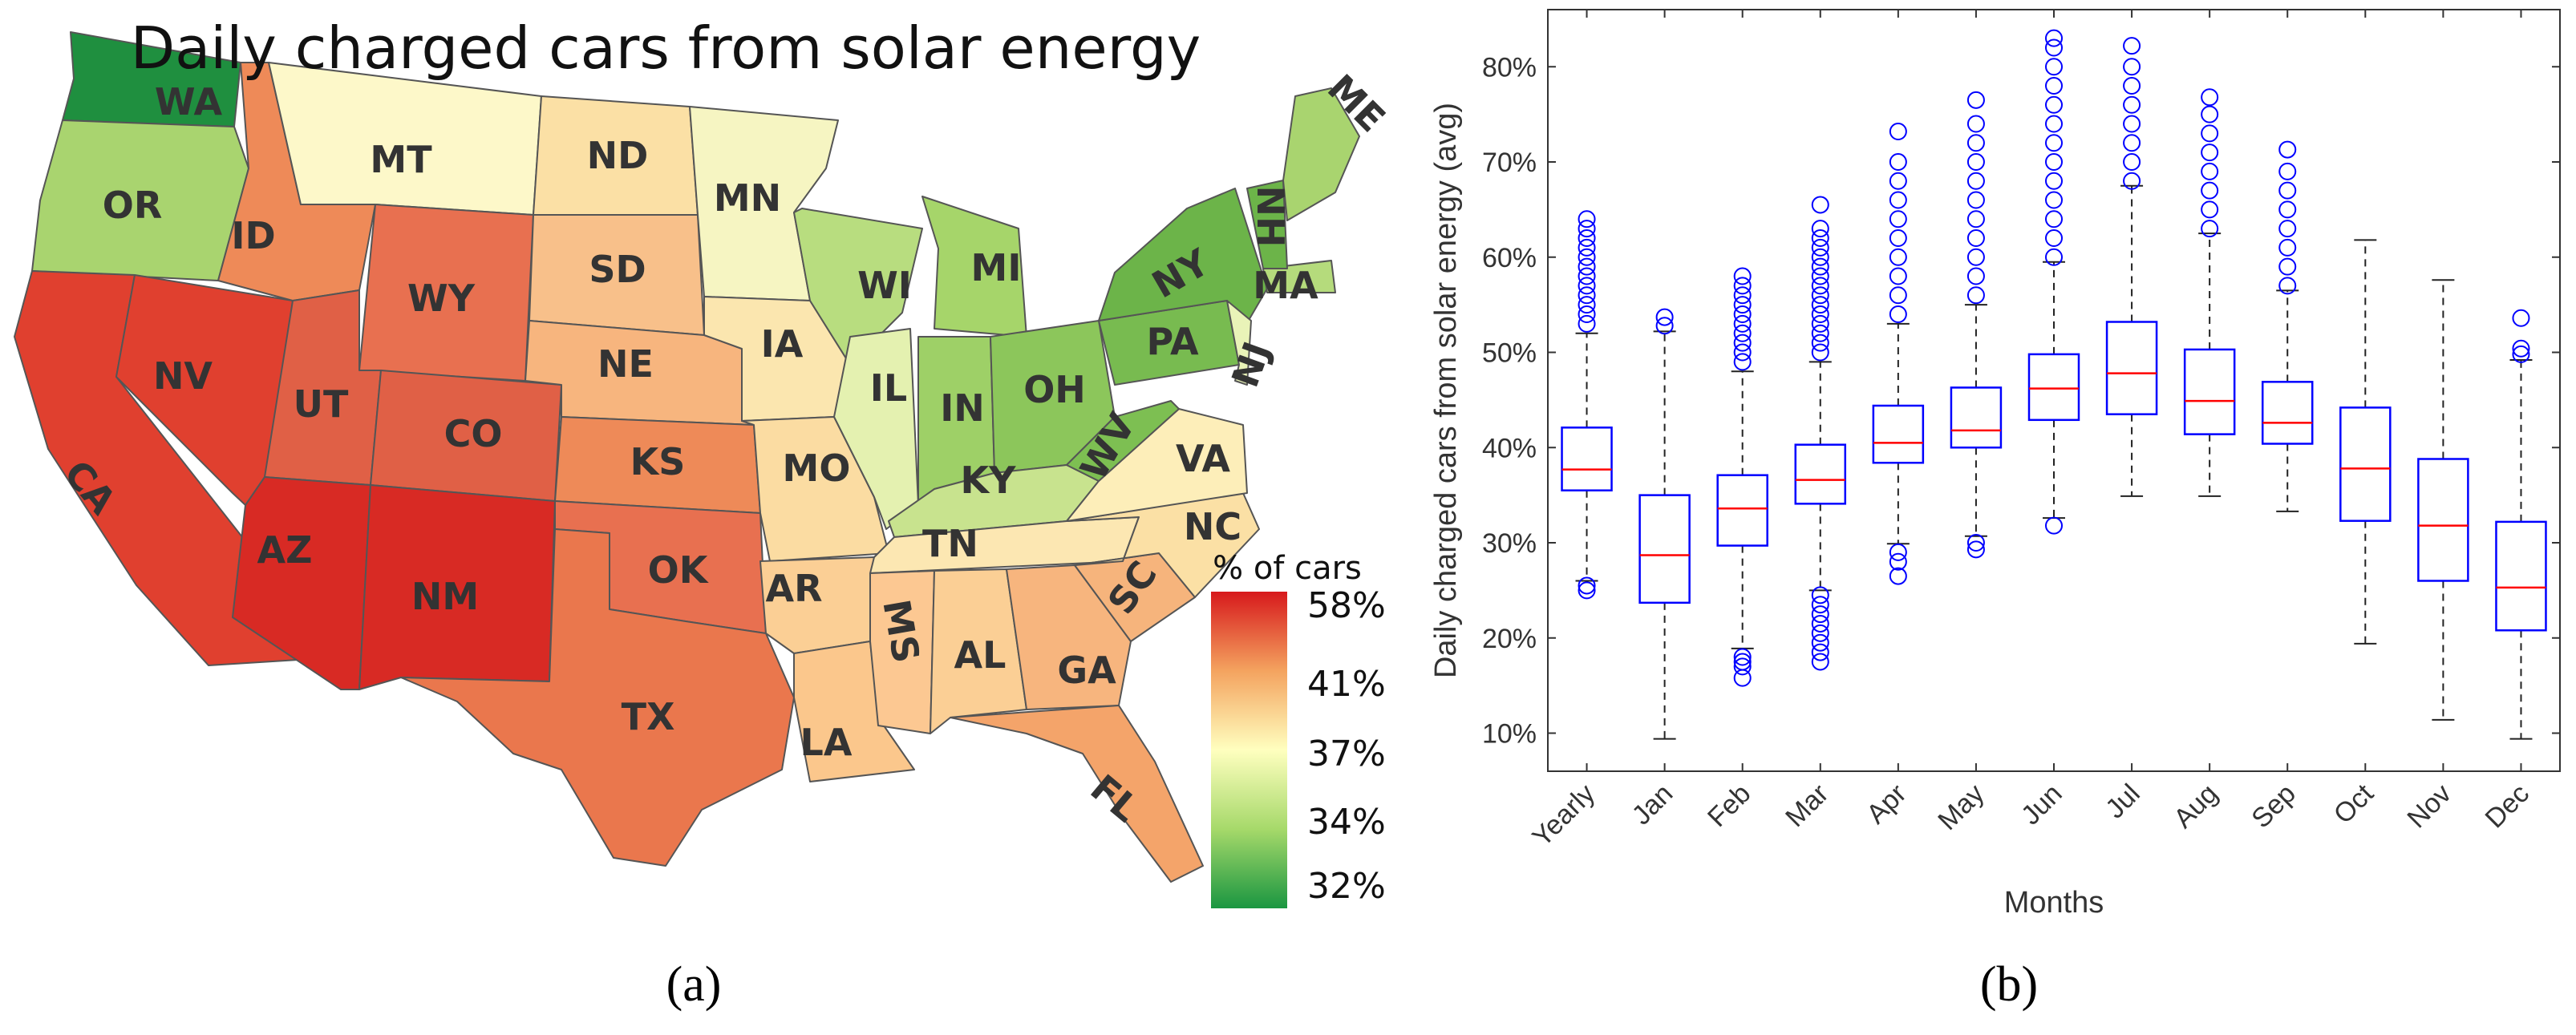  Describe the element at coordinates (2123, 802) in the screenshot. I see `x-tick-label: Jul` at that location.